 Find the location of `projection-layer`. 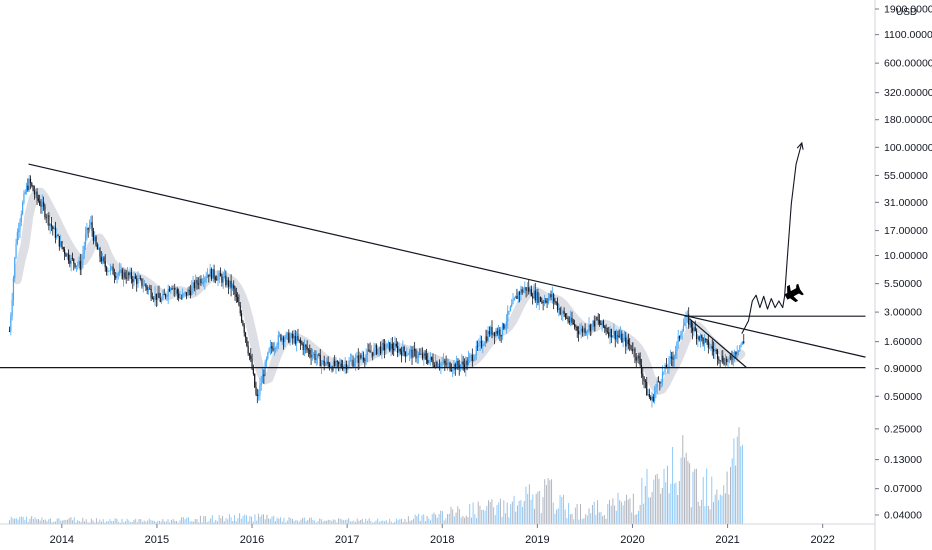

projection-layer is located at coordinates (772, 237).